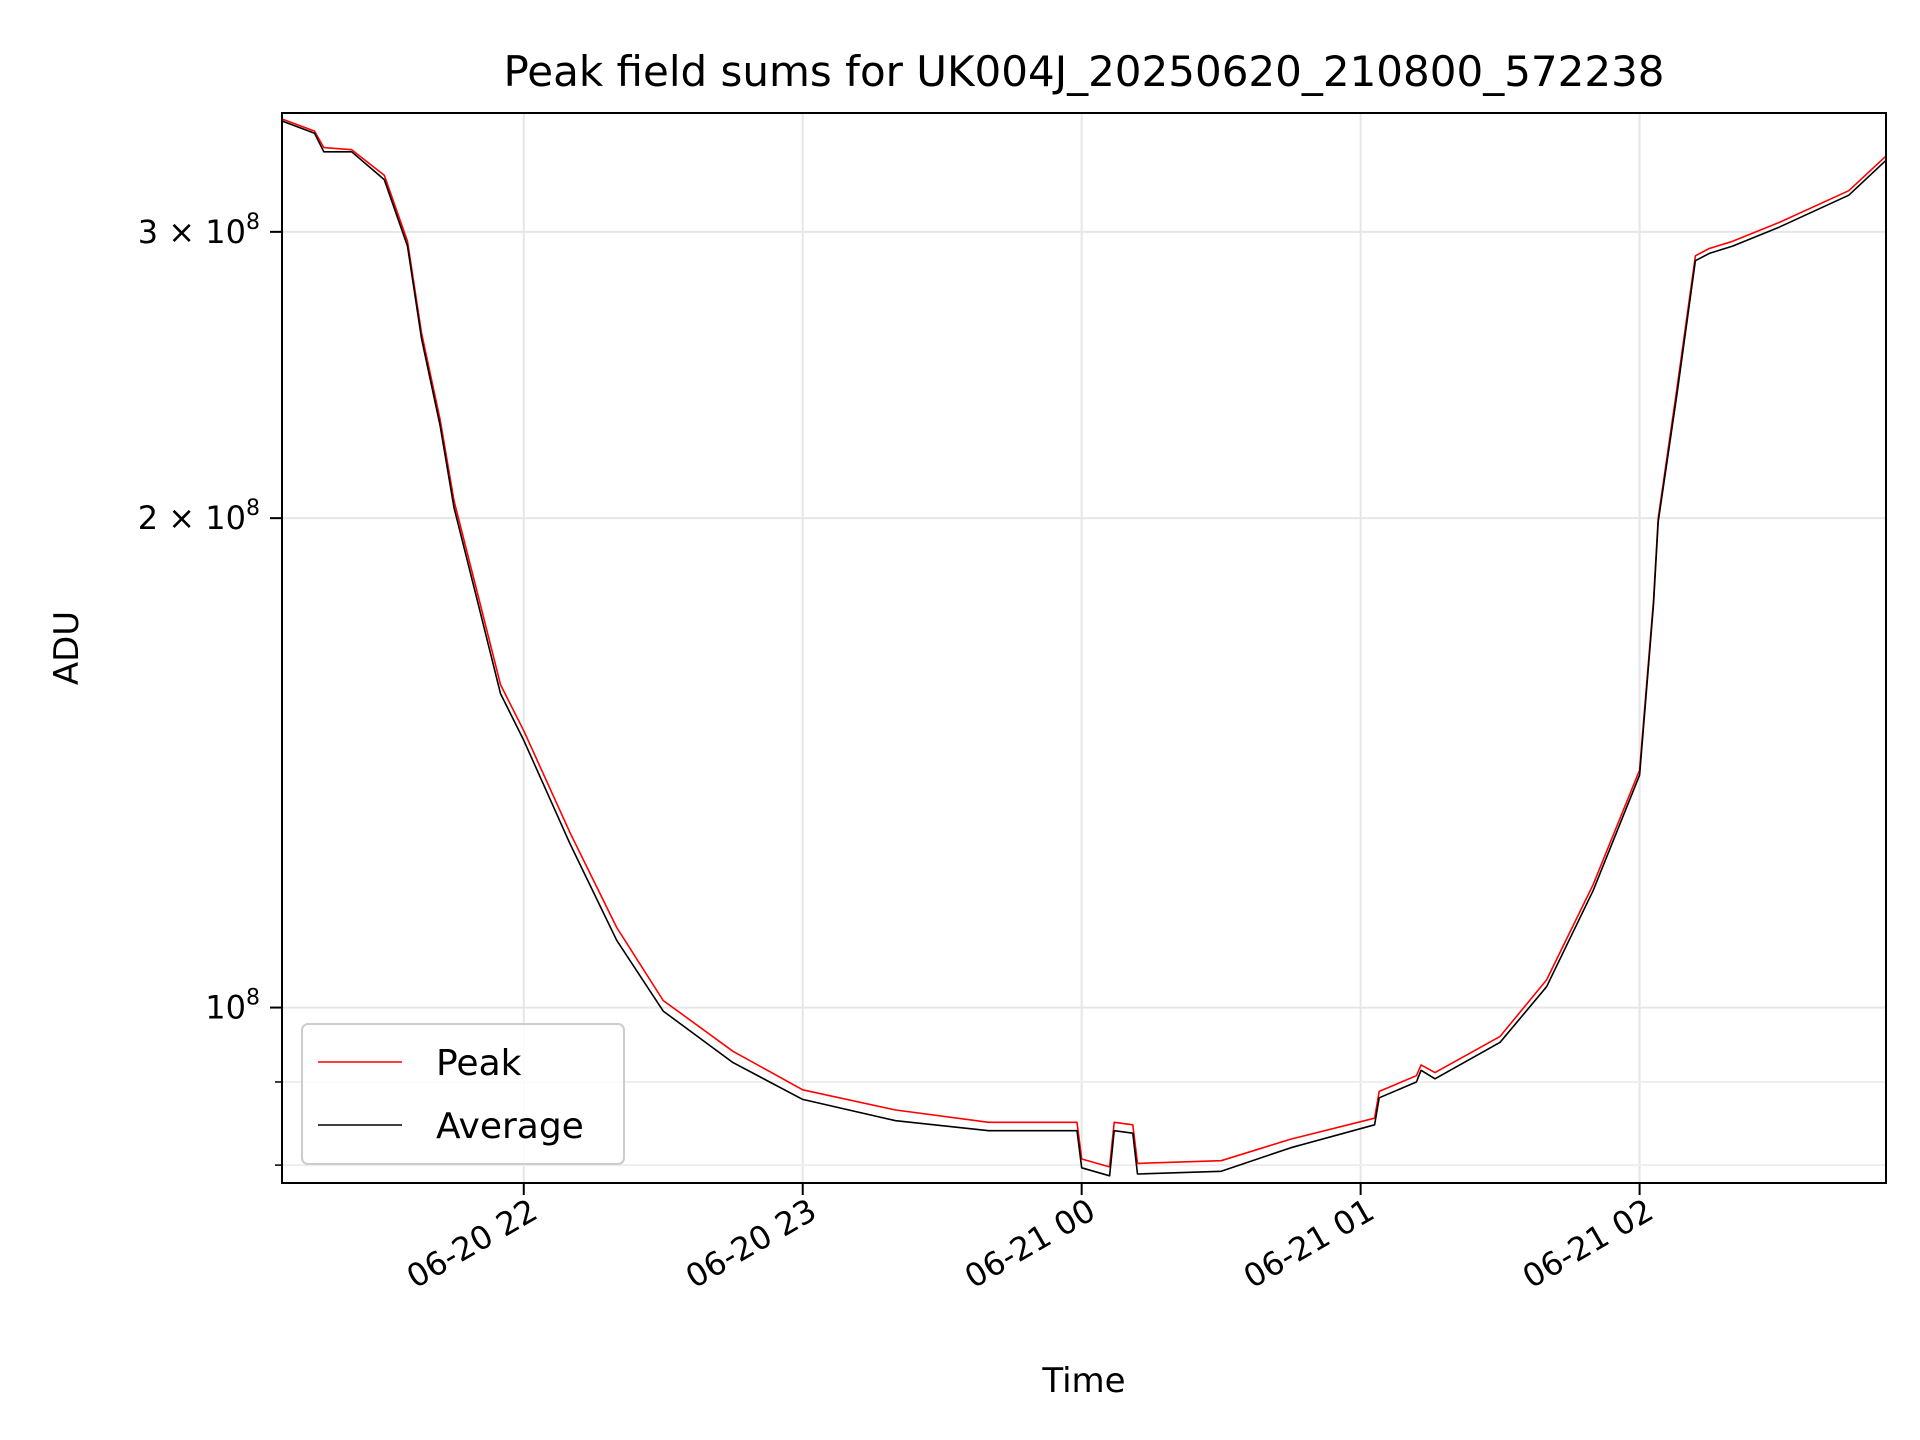 The image size is (1920, 1440). I want to click on legend: Peak Average, so click(463, 1094).